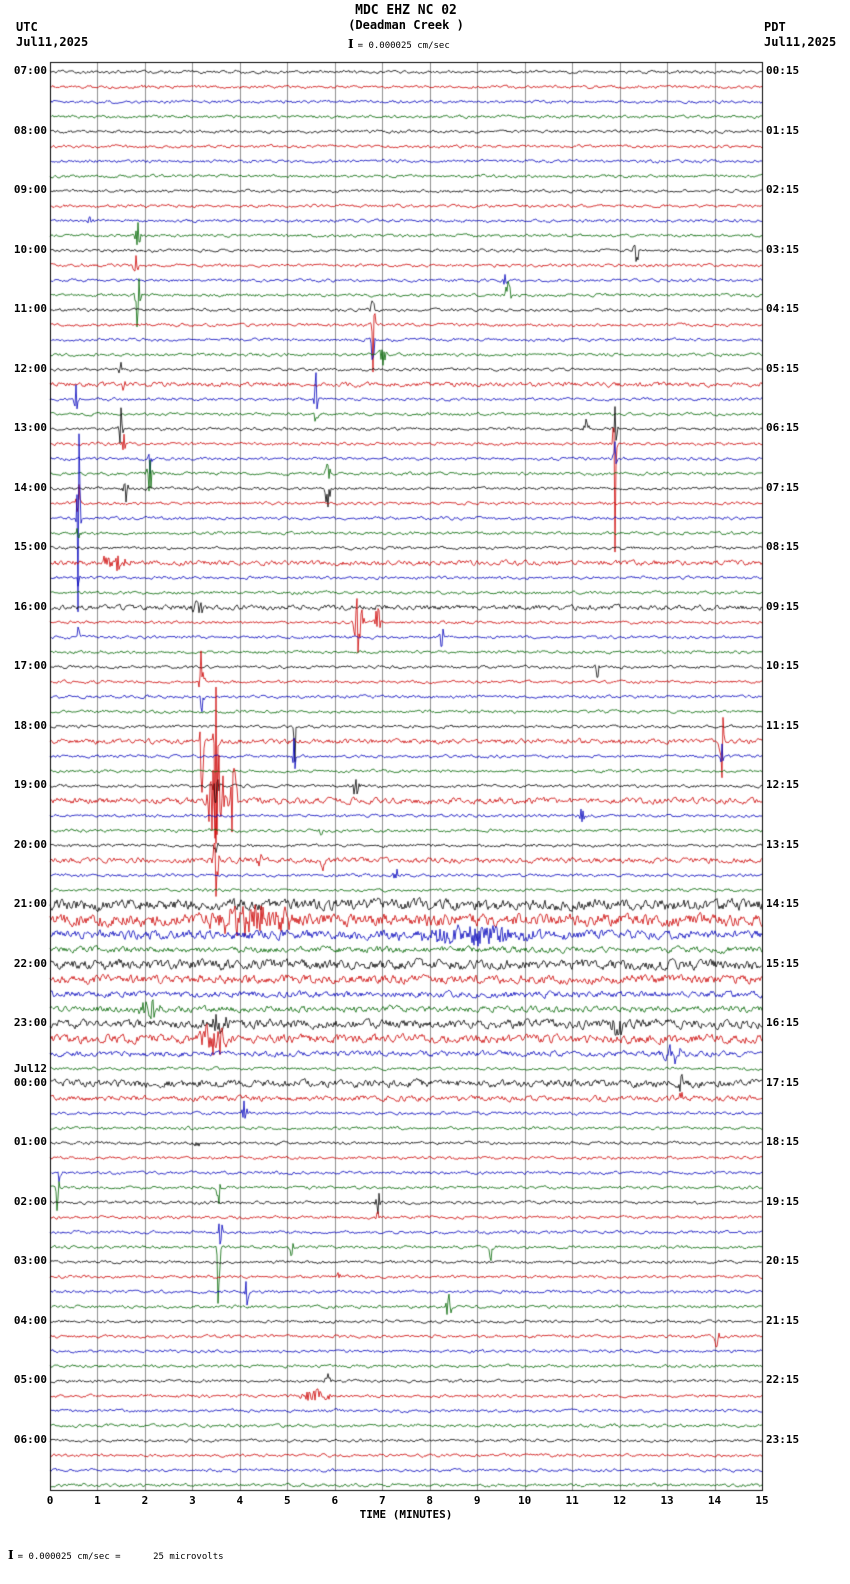 The height and width of the screenshot is (1584, 850). I want to click on x-tick-label: 13, so click(667, 1500).